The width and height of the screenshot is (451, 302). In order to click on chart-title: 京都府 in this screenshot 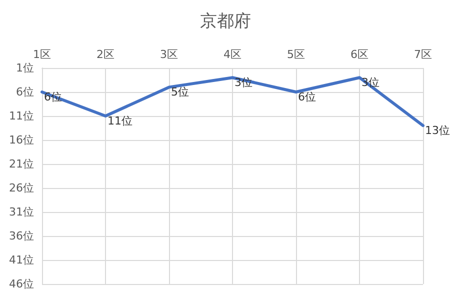, I will do `click(225, 22)`.